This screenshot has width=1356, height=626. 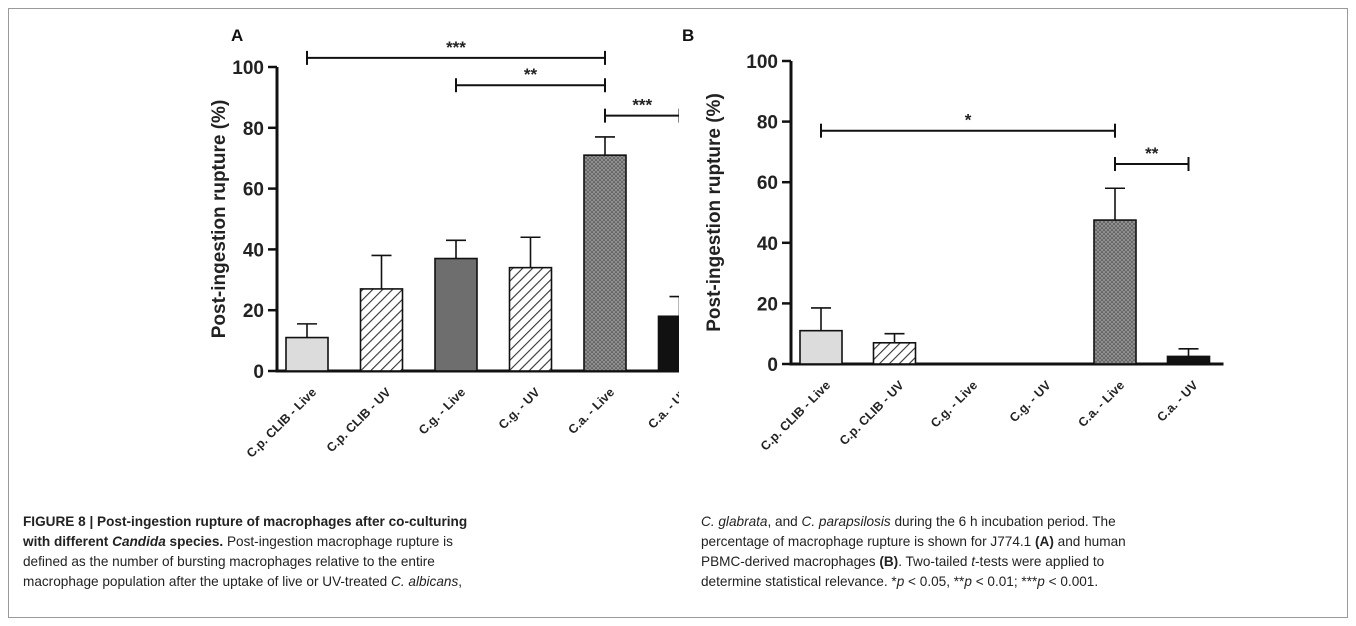 I want to click on significance-label: *, so click(x=968, y=120).